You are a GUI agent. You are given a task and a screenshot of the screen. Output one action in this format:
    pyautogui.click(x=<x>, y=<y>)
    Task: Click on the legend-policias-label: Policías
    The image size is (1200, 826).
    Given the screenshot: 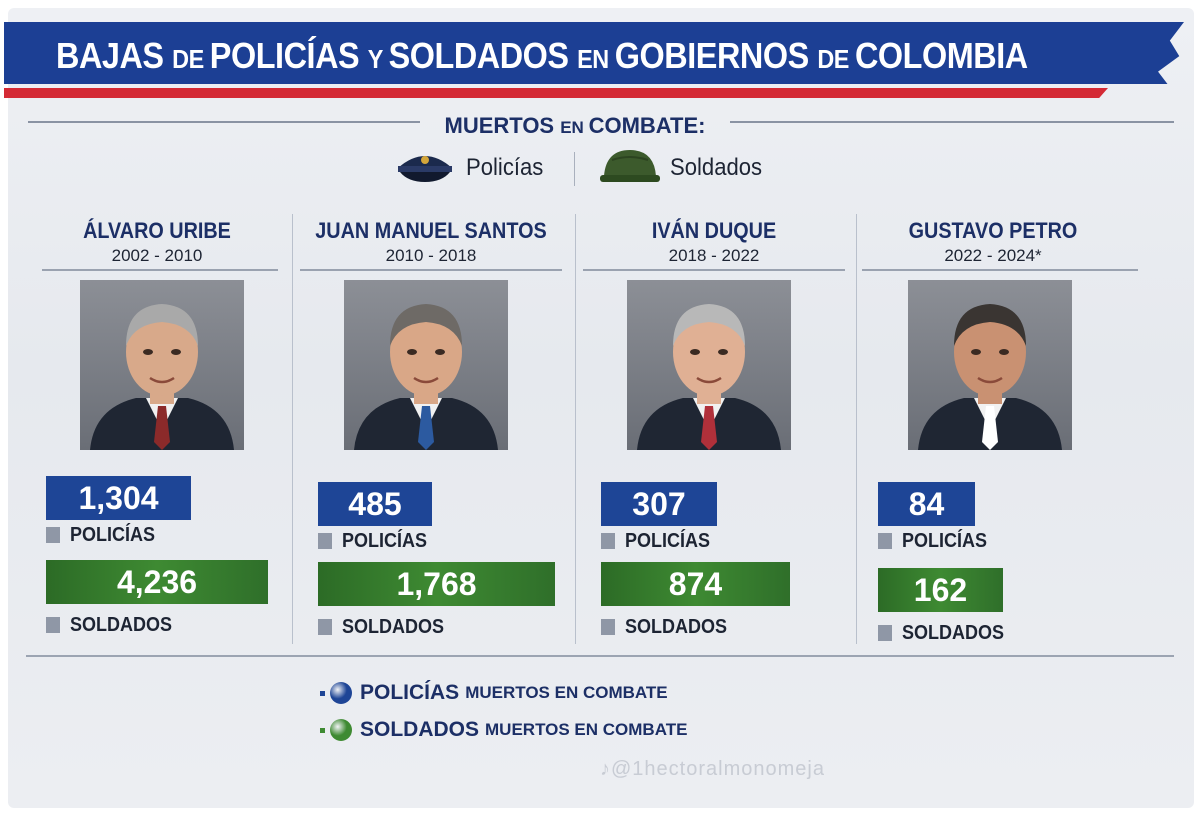 What is the action you would take?
    pyautogui.click(x=505, y=167)
    